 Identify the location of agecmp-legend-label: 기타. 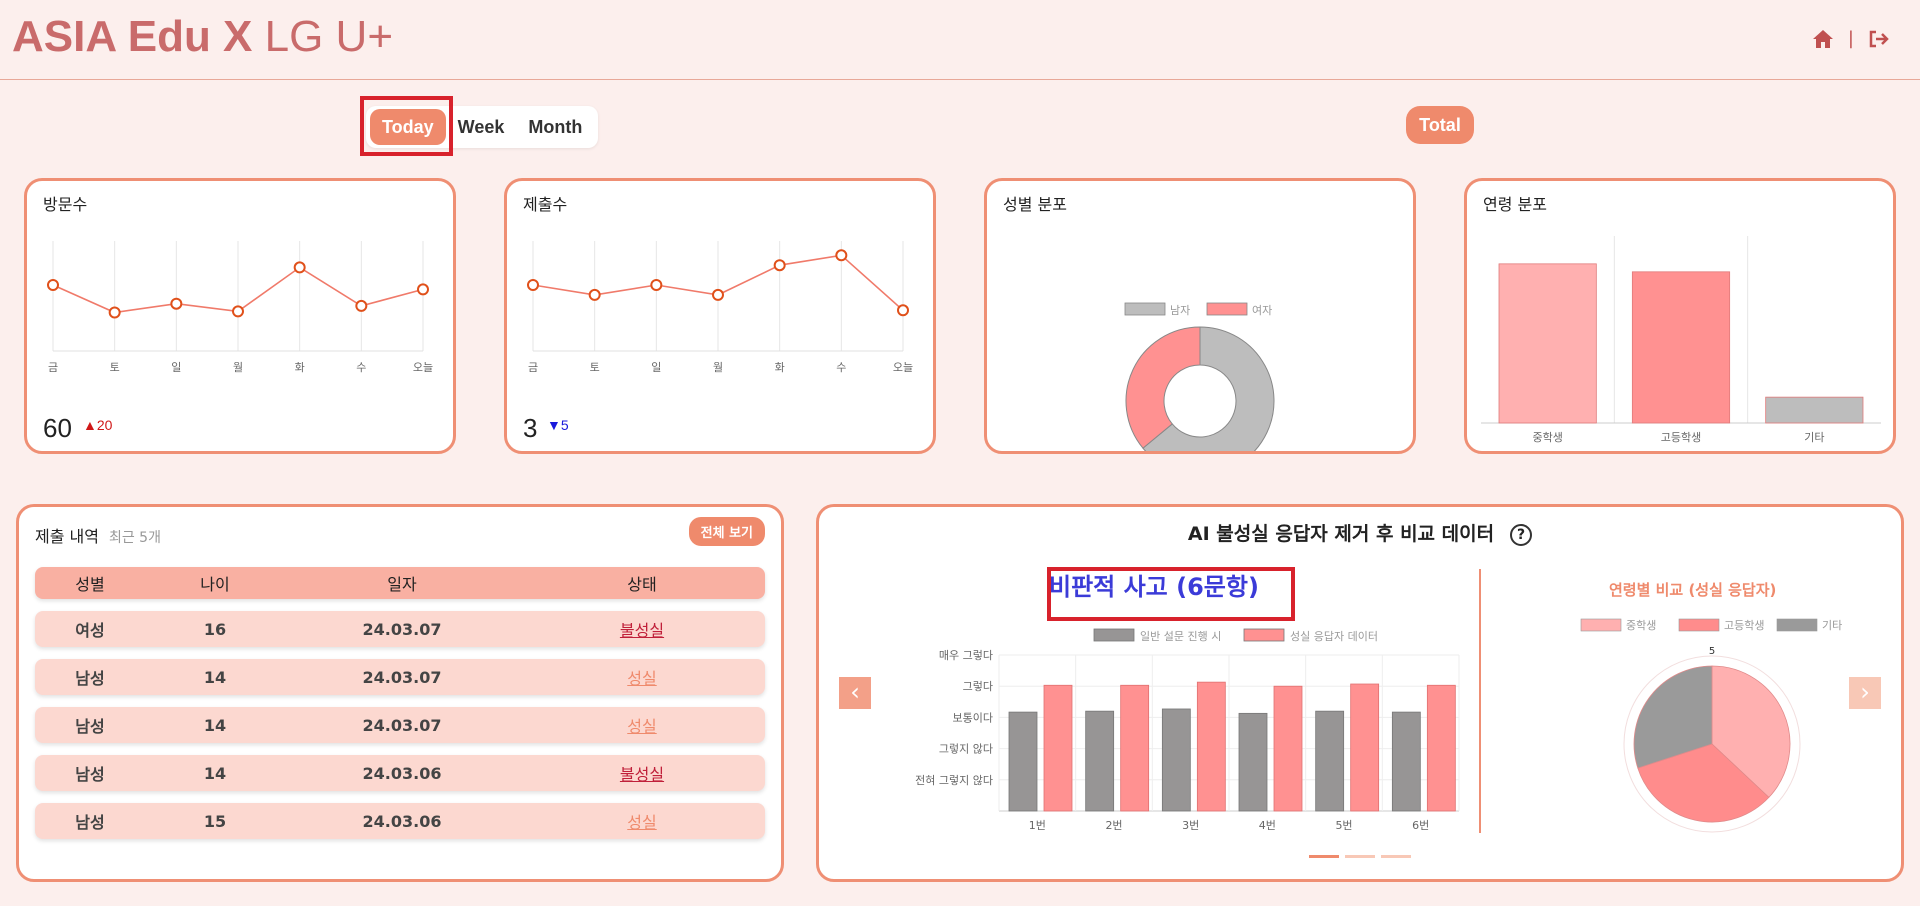
(1832, 625).